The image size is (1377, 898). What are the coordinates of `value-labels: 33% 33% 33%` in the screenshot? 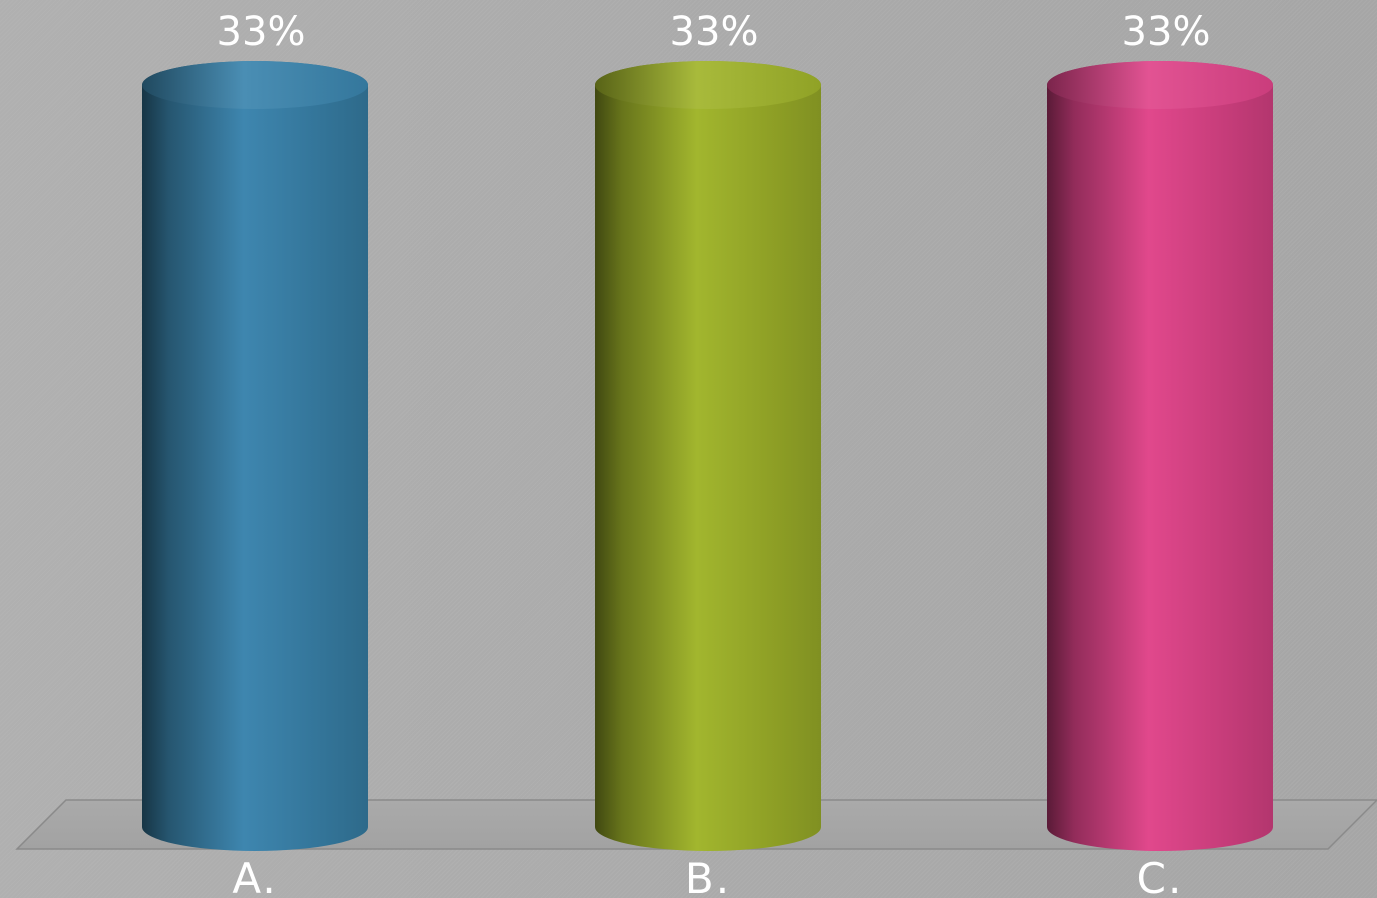 It's located at (714, 32).